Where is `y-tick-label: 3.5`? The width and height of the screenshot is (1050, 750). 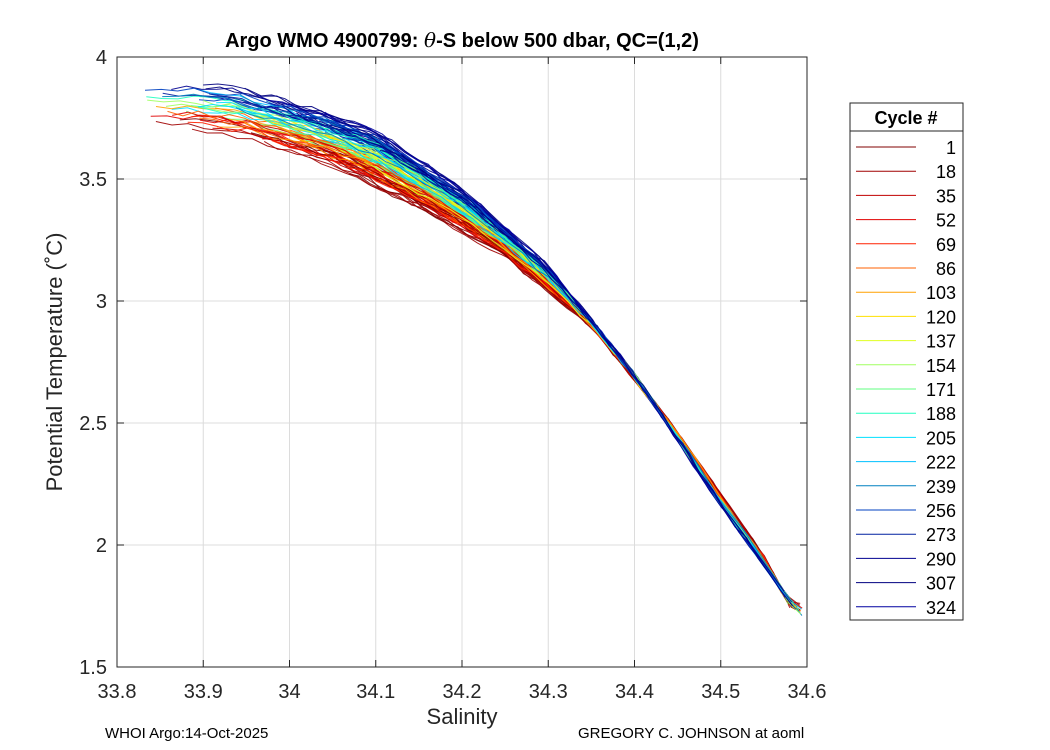
y-tick-label: 3.5 is located at coordinates (93, 180).